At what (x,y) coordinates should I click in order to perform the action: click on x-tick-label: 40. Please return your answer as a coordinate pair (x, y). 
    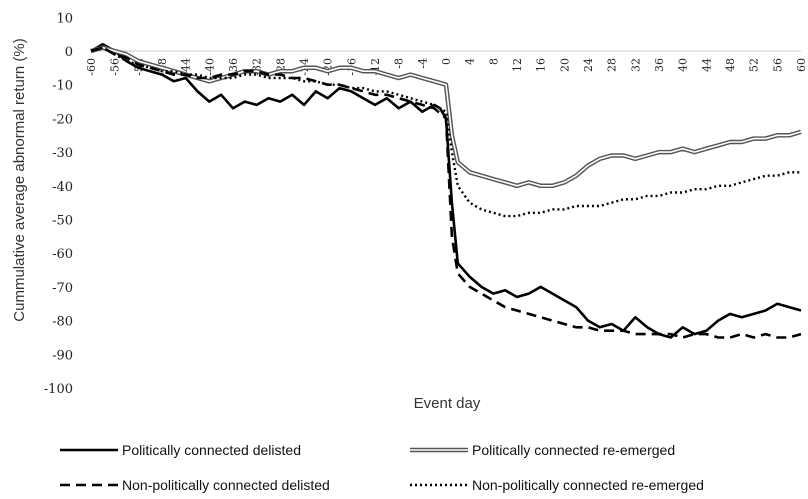
    Looking at the image, I should click on (683, 65).